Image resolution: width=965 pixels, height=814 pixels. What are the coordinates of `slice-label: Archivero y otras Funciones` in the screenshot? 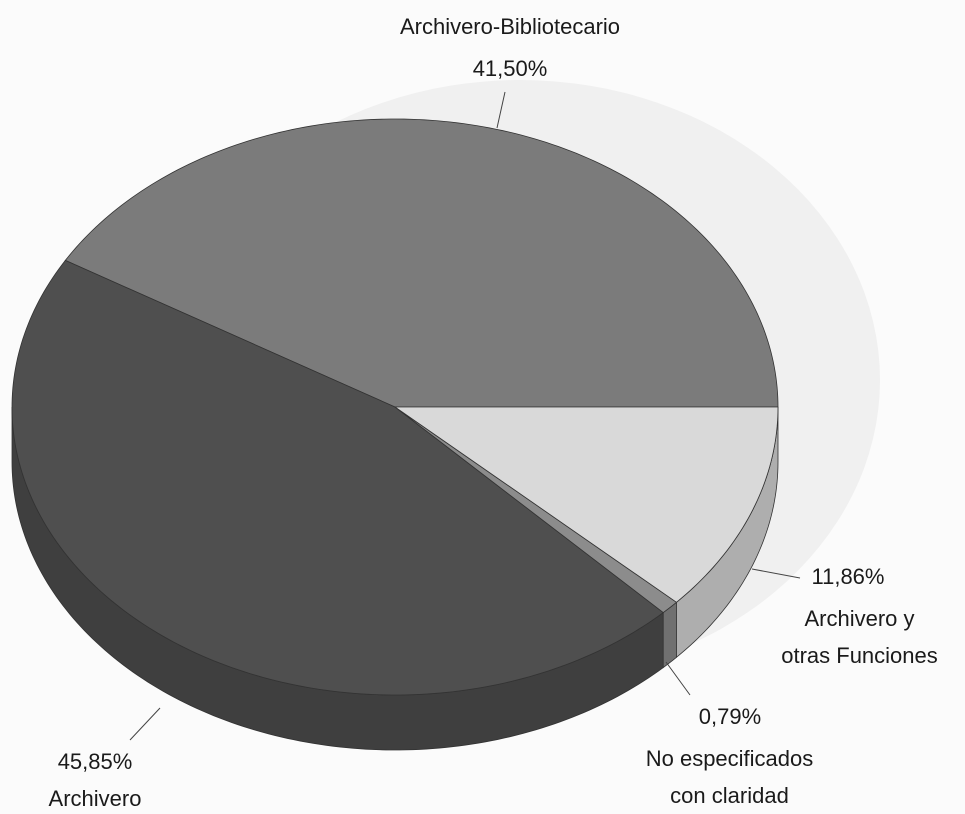 It's located at (859, 637).